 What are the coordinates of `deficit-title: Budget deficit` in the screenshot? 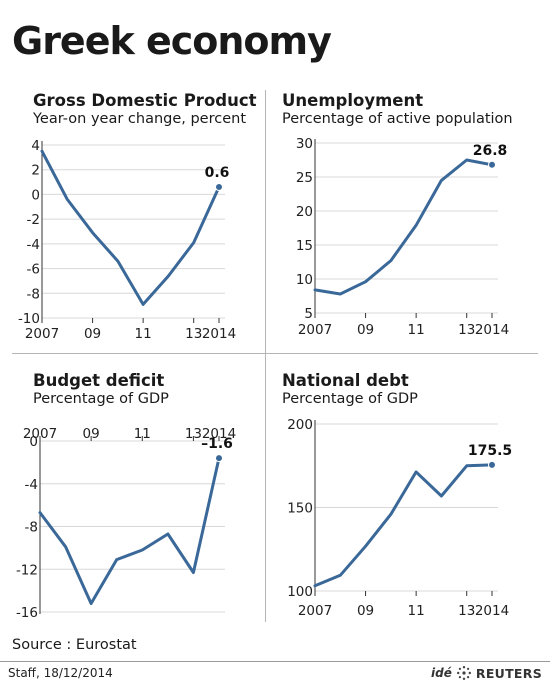 It's located at (99, 380).